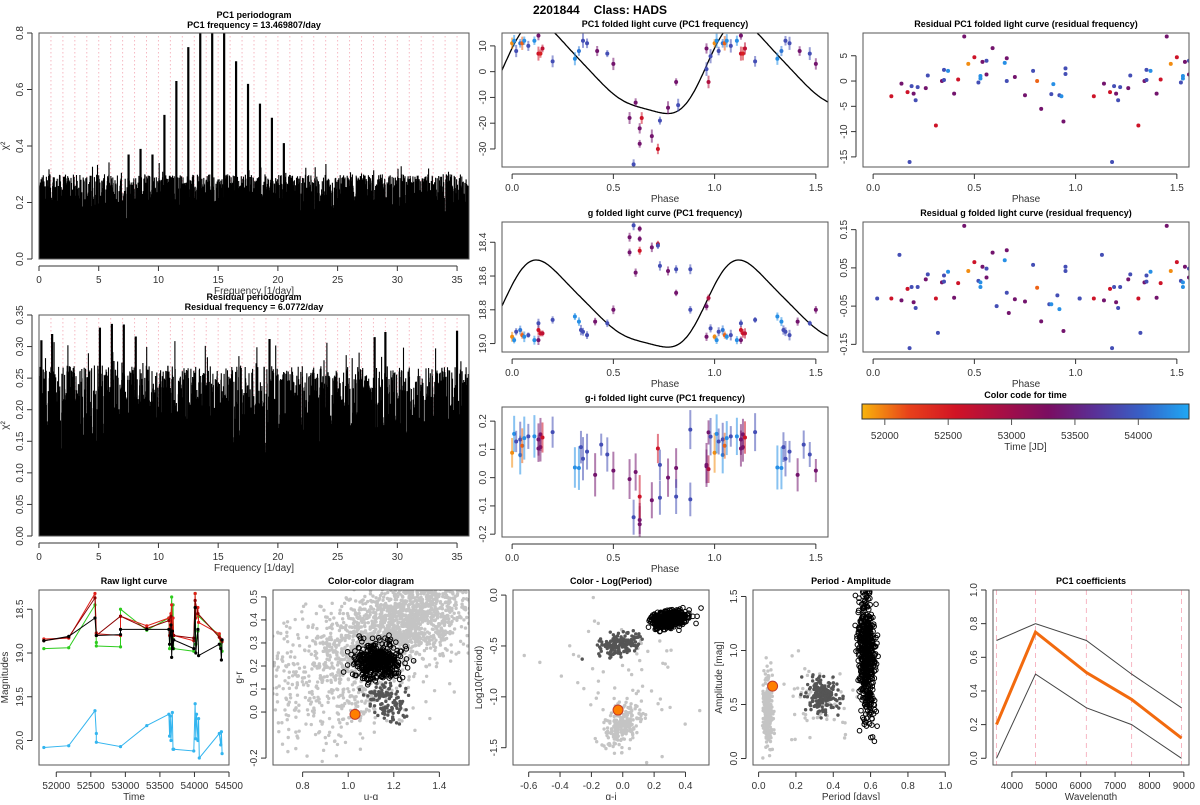  What do you see at coordinates (170, 624) in the screenshot?
I see `series-point-z` at bounding box center [170, 624].